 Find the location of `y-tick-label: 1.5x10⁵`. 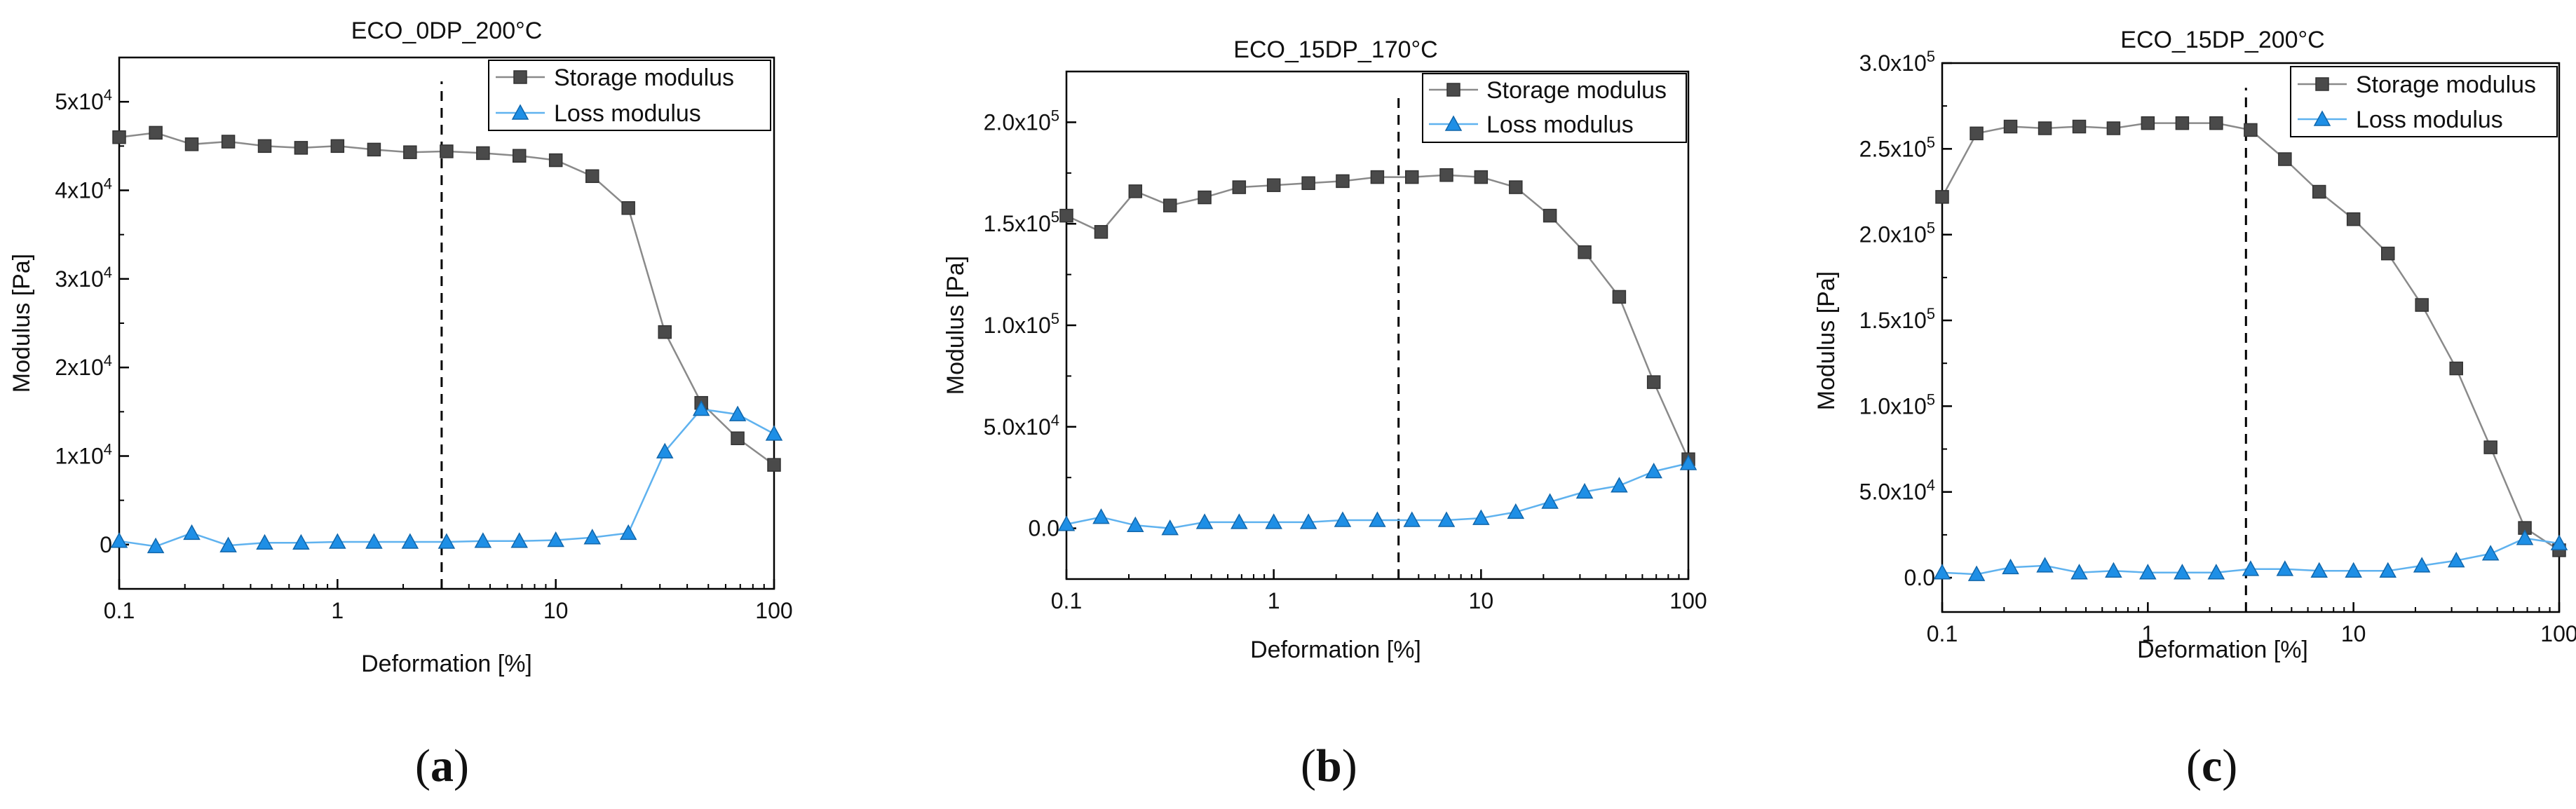

y-tick-label: 1.5x10⁵ is located at coordinates (1897, 319).